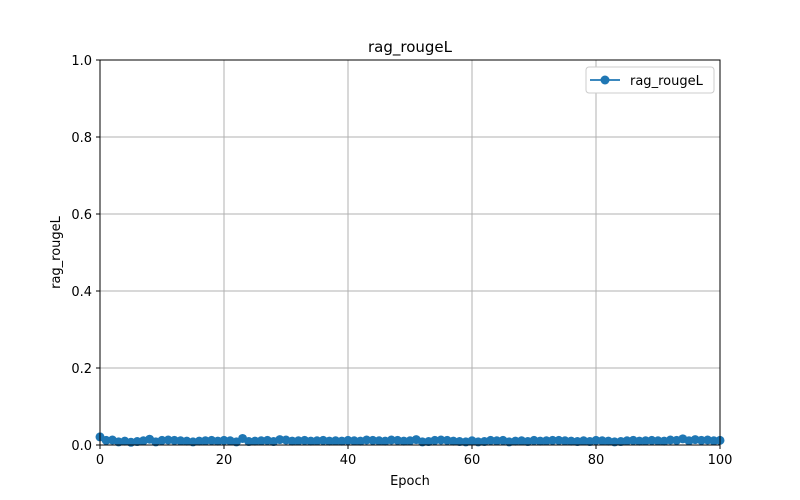 The height and width of the screenshot is (500, 800). What do you see at coordinates (81, 138) in the screenshot?
I see `y-tick-label: 0.8` at bounding box center [81, 138].